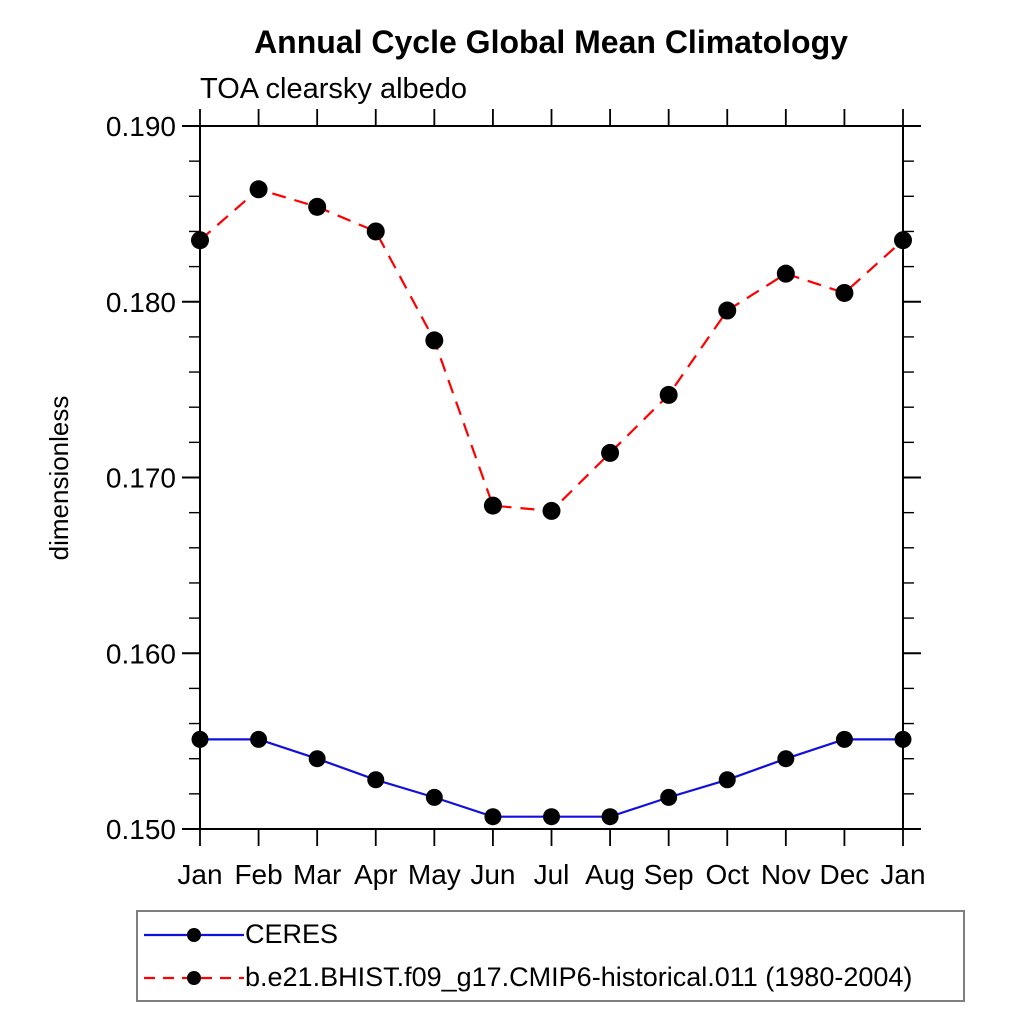  What do you see at coordinates (141, 478) in the screenshot?
I see `y-tick-label: 0.170` at bounding box center [141, 478].